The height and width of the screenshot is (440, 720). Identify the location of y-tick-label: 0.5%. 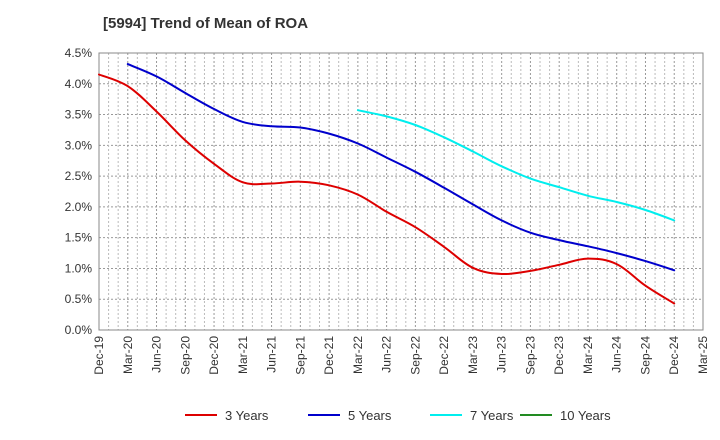
(79, 299).